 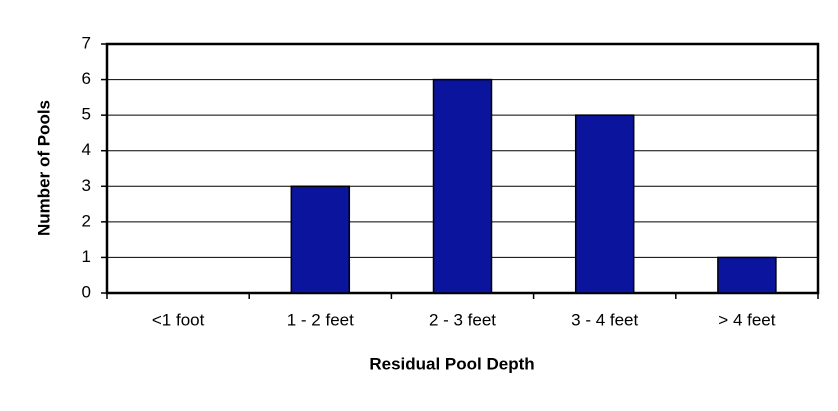 I want to click on y-tick-label: 7, so click(x=86, y=42).